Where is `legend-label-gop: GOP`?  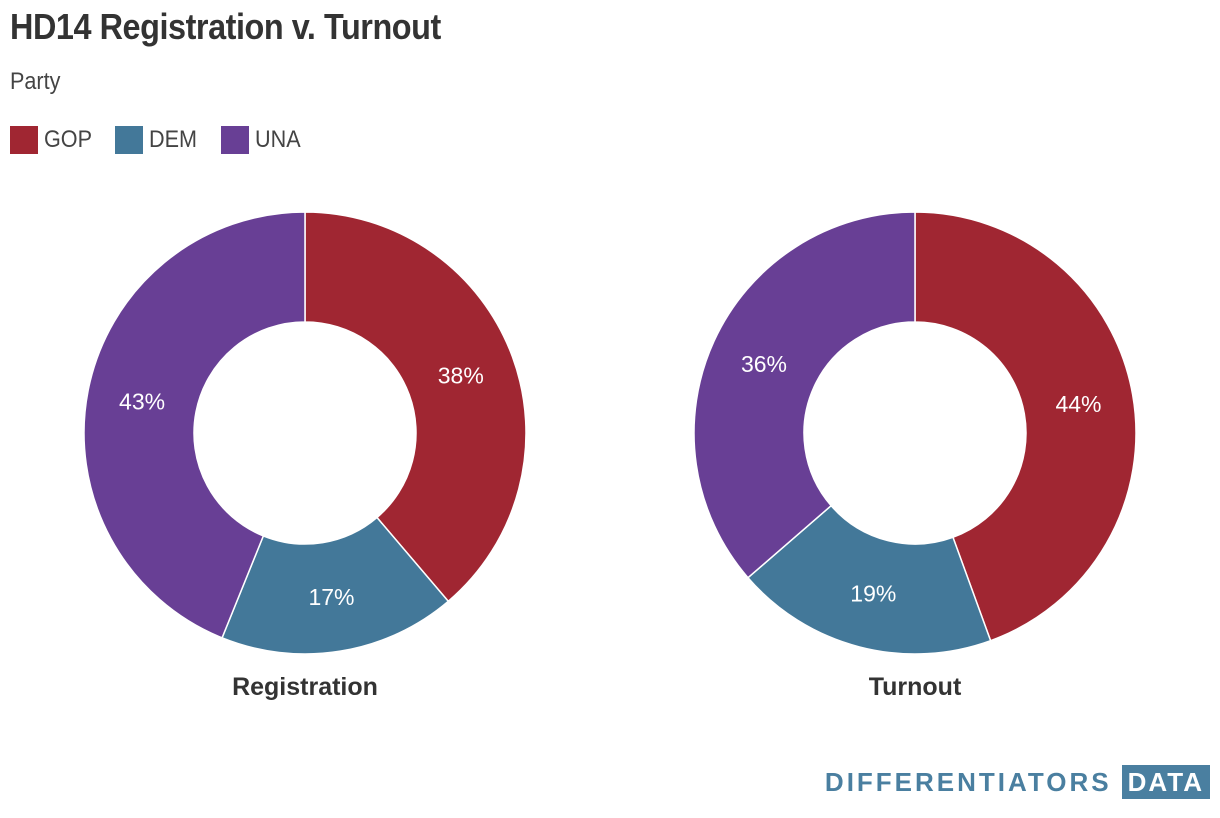 legend-label-gop: GOP is located at coordinates (68, 139).